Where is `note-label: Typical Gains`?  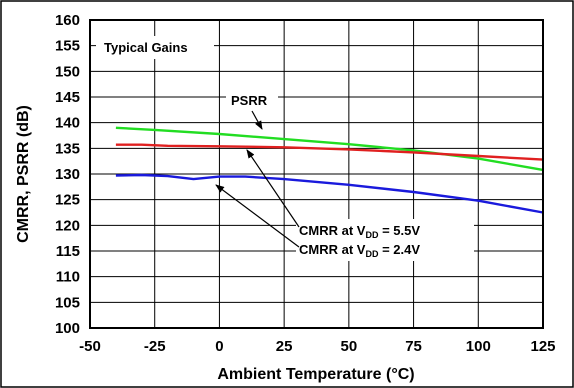
note-label: Typical Gains is located at coordinates (146, 47).